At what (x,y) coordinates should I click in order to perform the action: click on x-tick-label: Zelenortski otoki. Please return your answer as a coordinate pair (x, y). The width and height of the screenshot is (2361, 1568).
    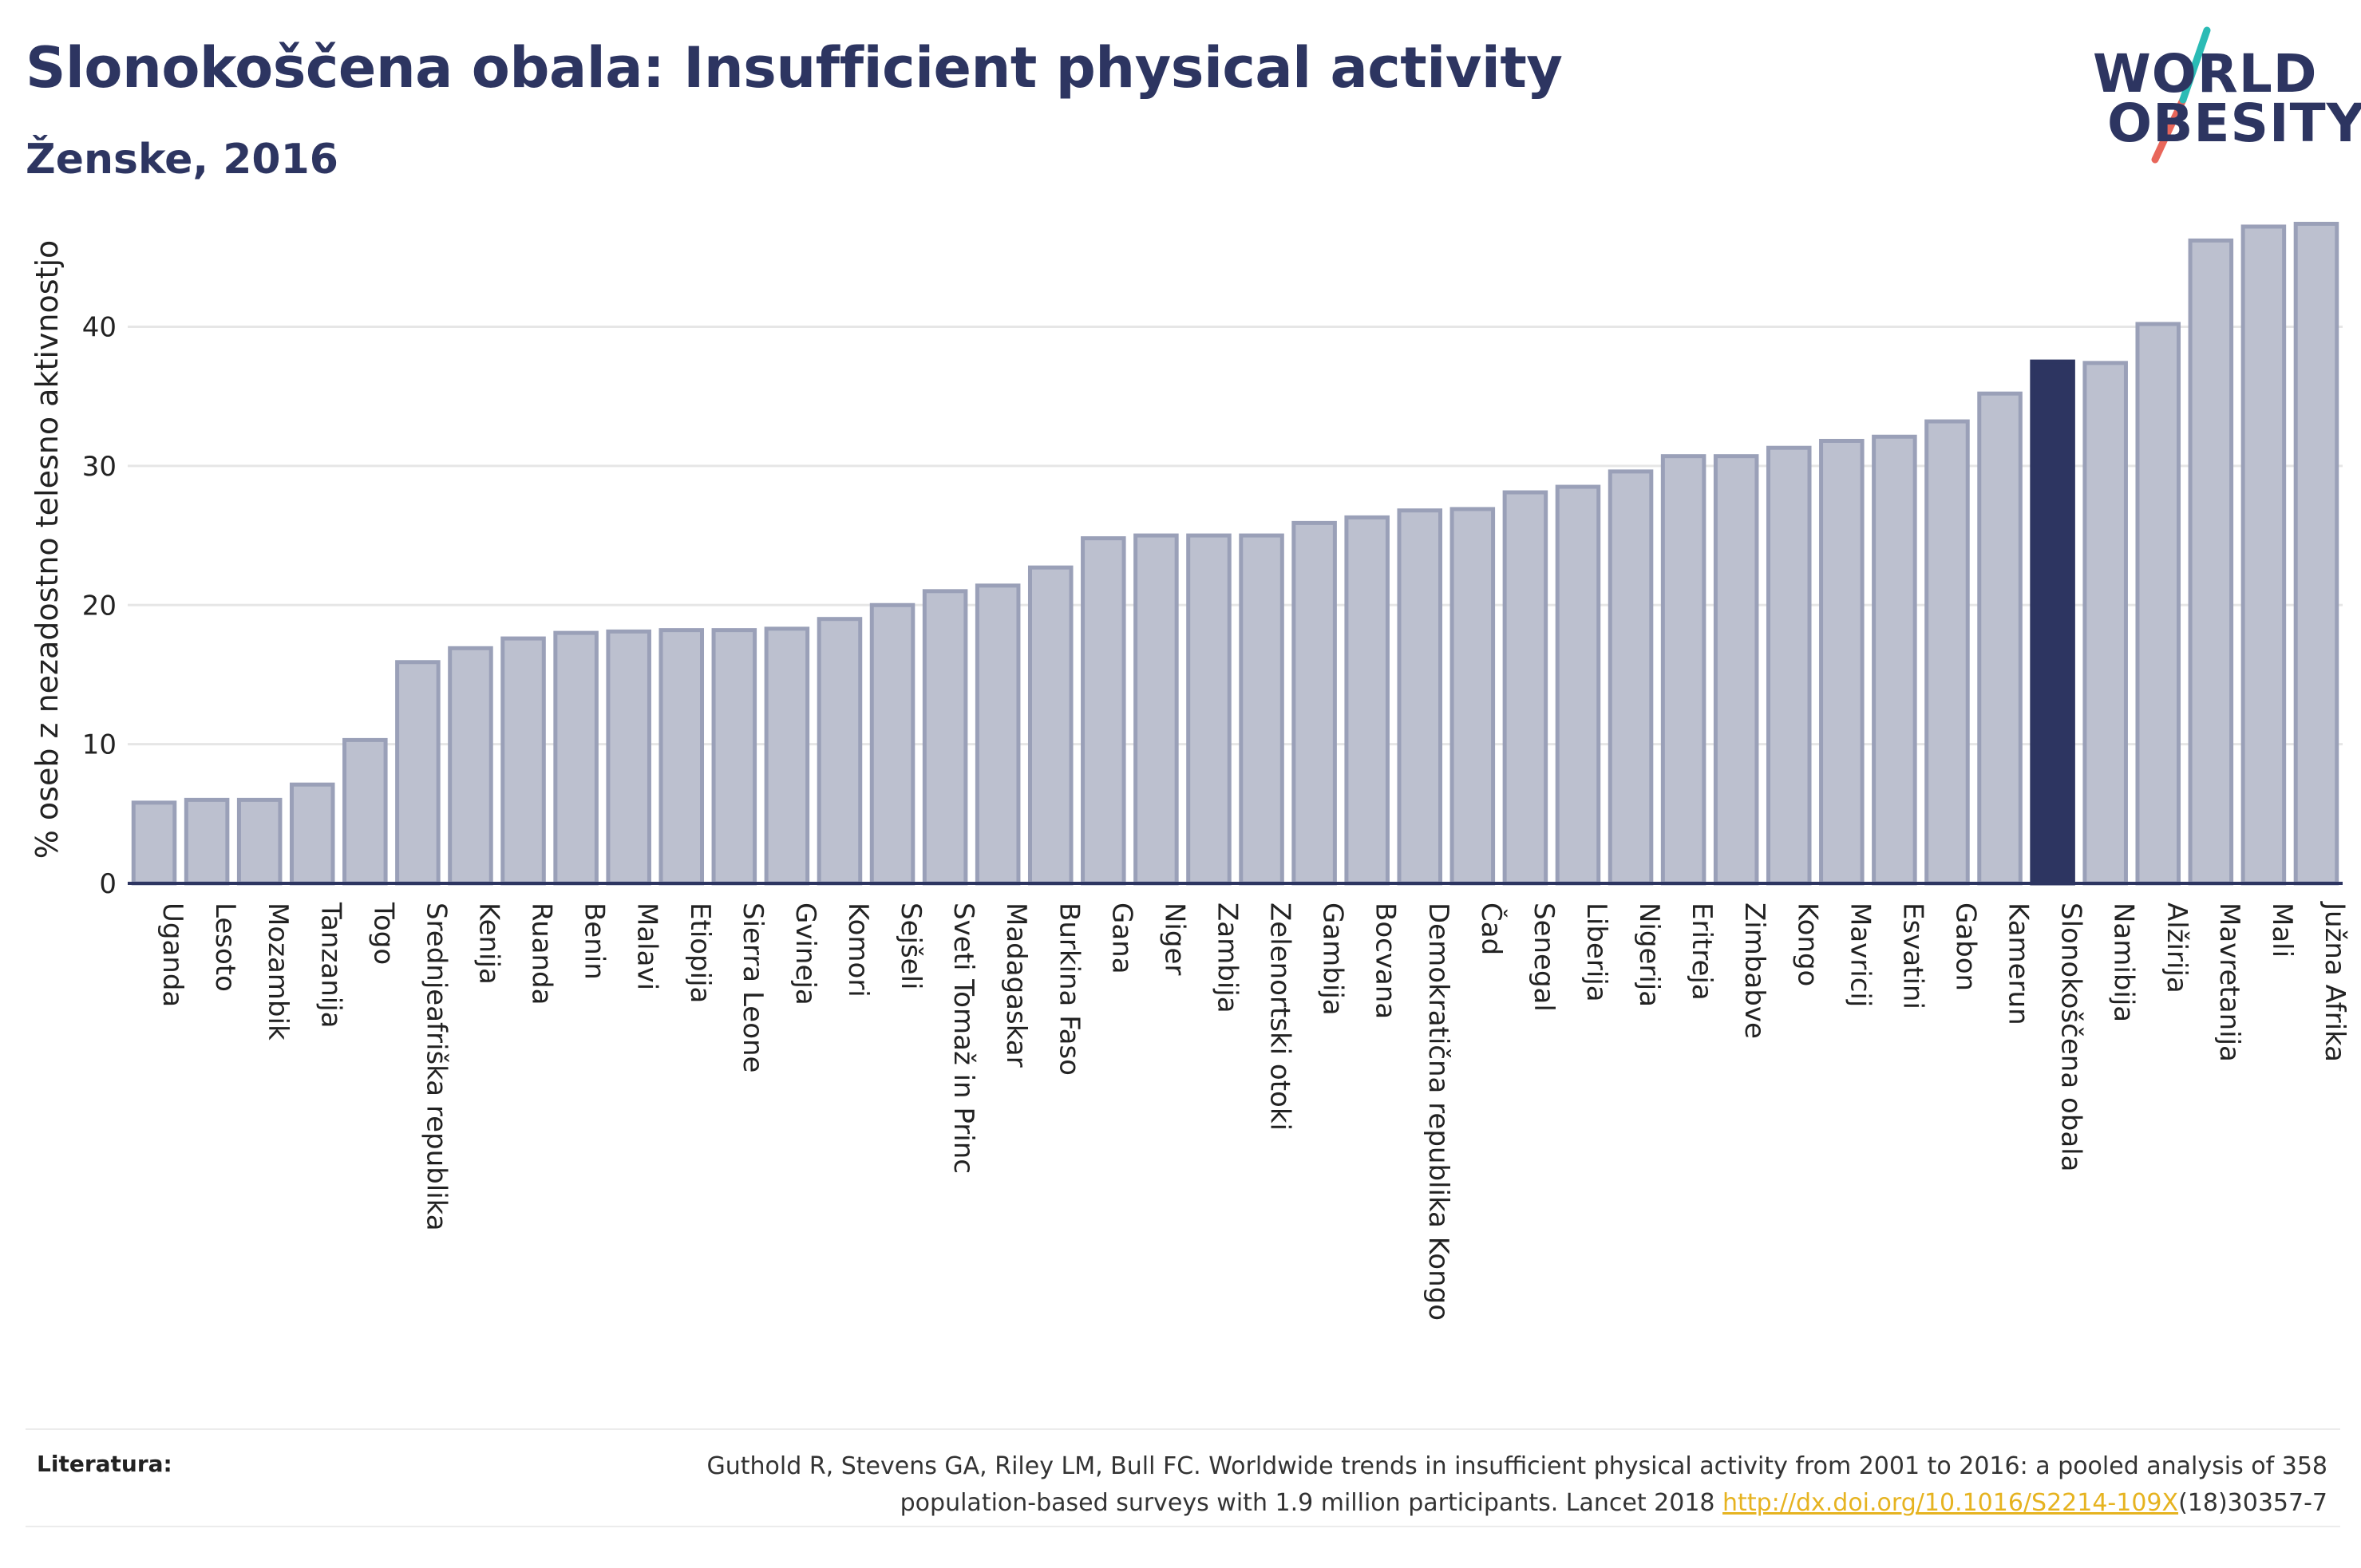
    Looking at the image, I should click on (1280, 1016).